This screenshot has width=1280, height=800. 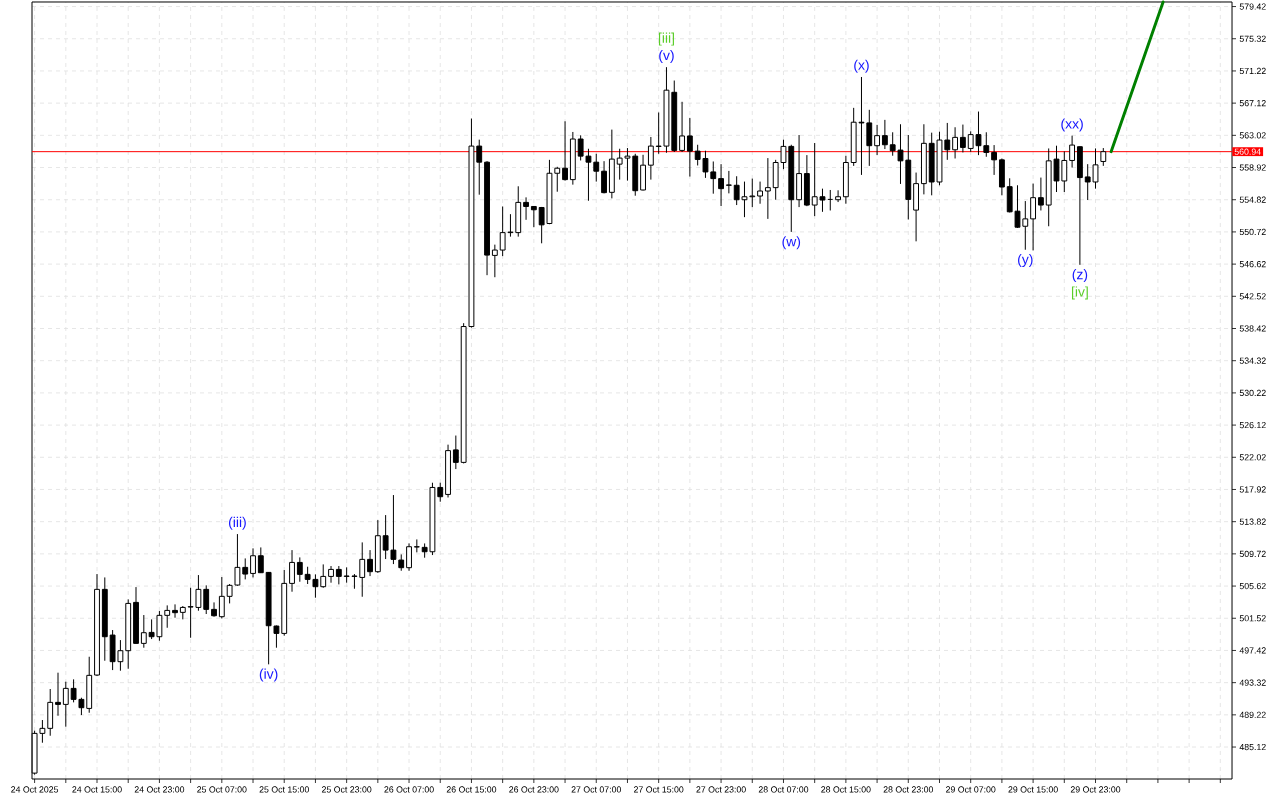 I want to click on annotation: [iv], so click(x=1079, y=293).